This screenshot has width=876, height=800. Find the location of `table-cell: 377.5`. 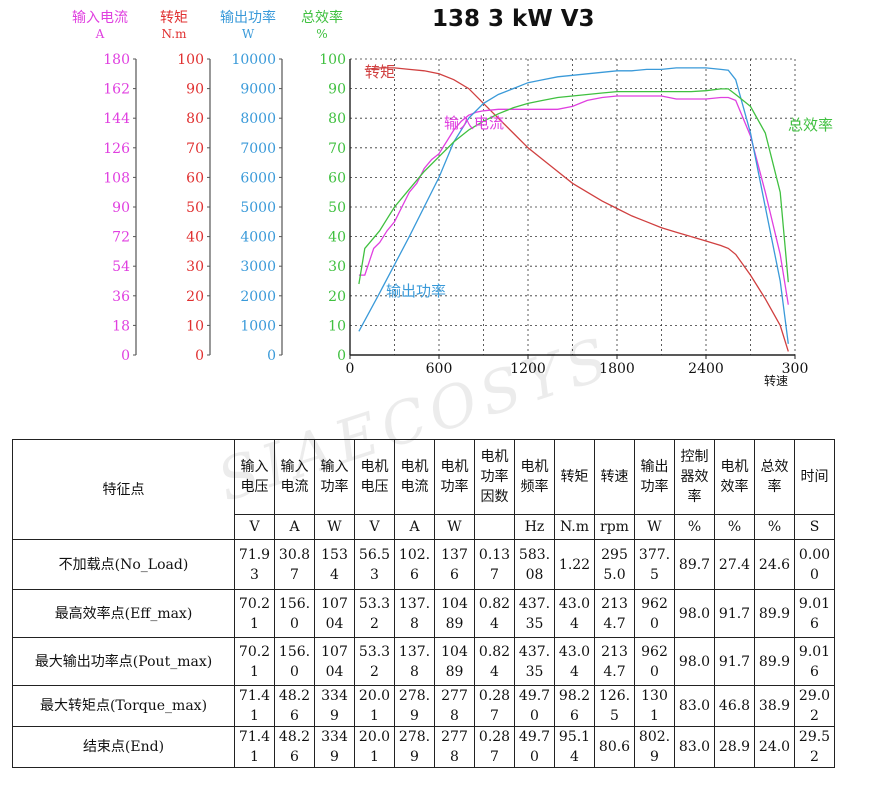

table-cell: 377.5 is located at coordinates (654, 564).